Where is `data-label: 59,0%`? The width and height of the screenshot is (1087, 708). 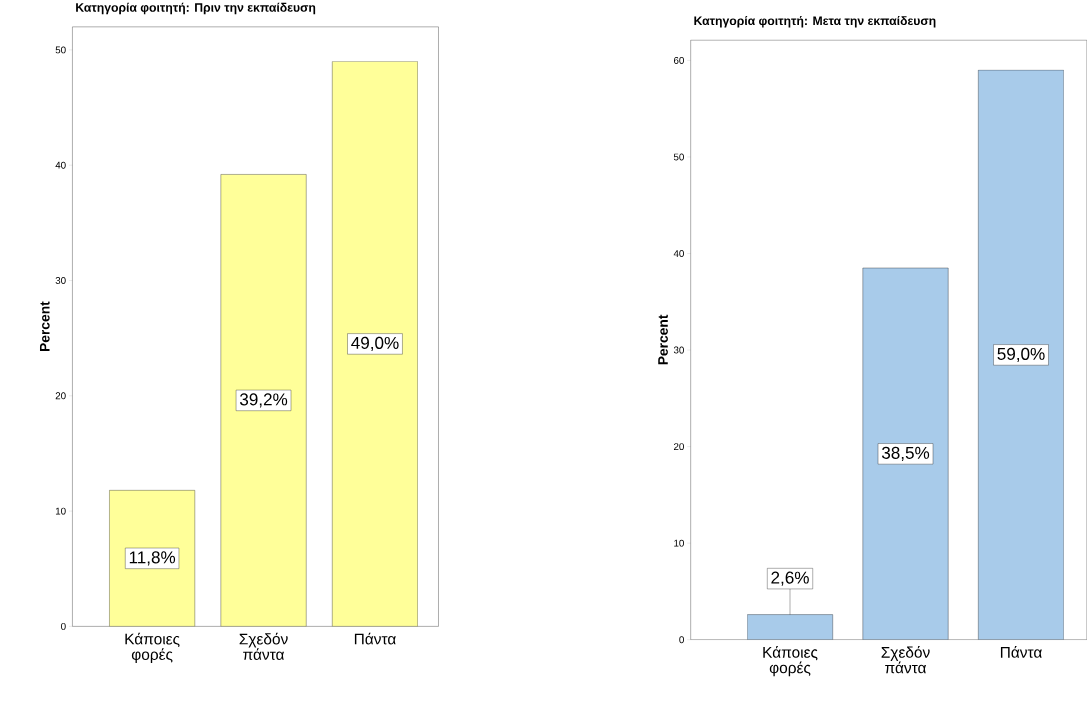 data-label: 59,0% is located at coordinates (1021, 354).